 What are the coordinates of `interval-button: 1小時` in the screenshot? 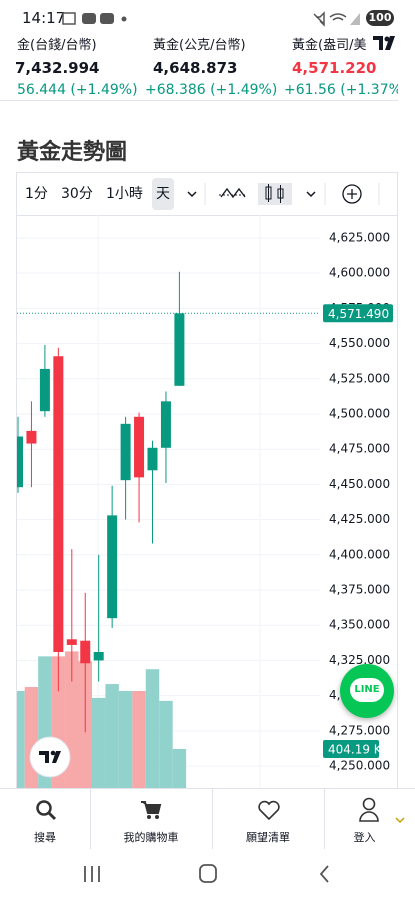 It's located at (124, 194).